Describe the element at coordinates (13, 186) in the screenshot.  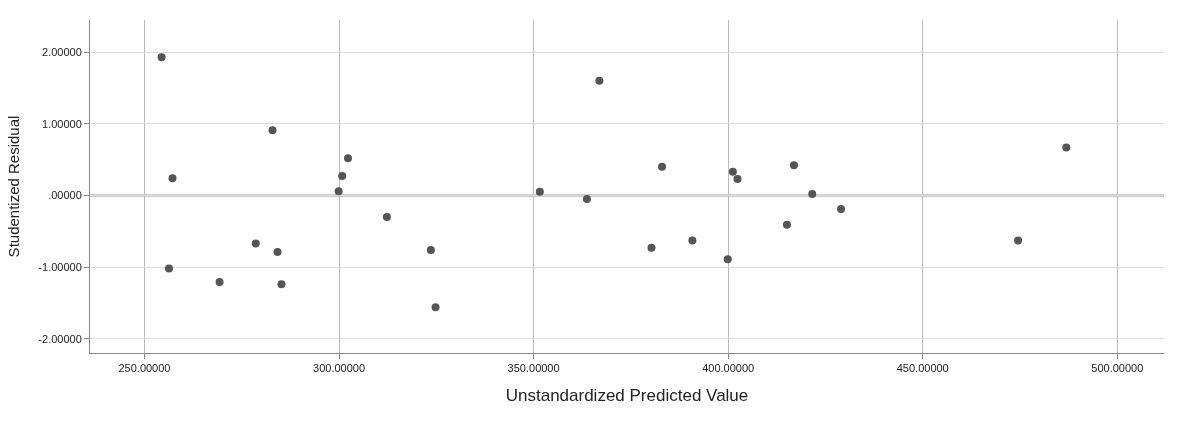
I see `y-axis-title: Studentized Residual` at that location.